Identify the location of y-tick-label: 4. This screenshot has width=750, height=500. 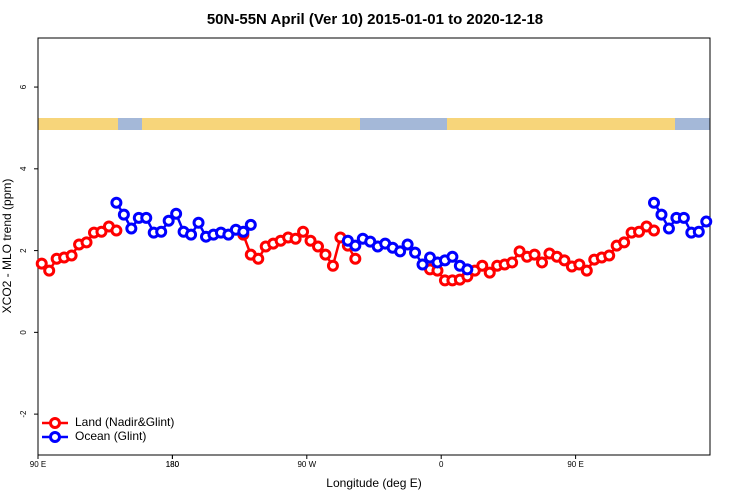
(23, 168).